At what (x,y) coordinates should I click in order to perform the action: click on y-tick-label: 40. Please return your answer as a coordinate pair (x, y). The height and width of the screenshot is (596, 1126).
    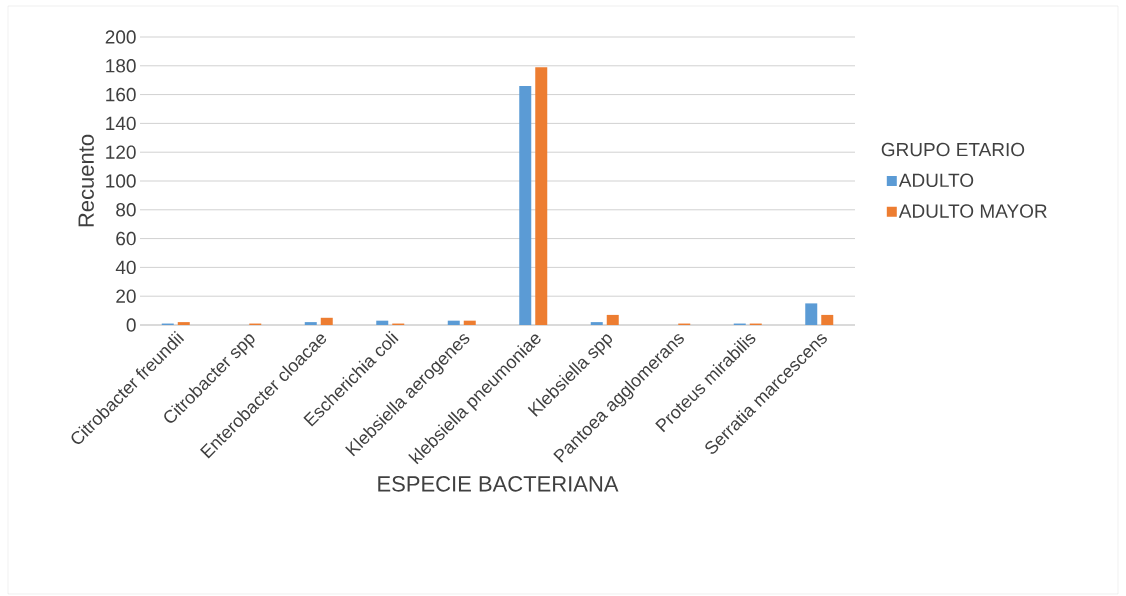
    Looking at the image, I should click on (125, 267).